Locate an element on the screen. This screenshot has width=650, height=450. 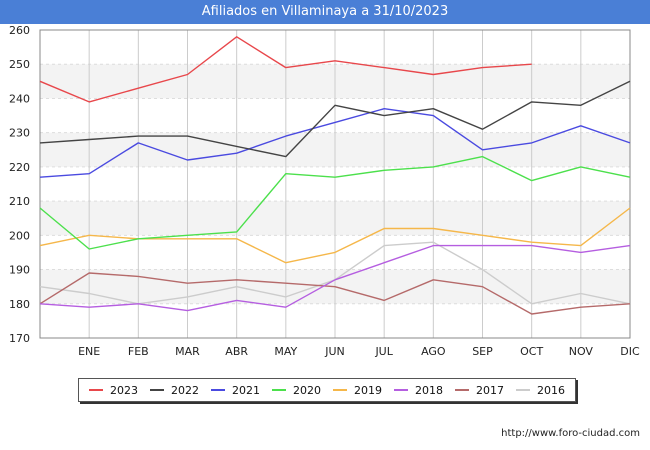
legend-label: 2017 is located at coordinates (490, 390).